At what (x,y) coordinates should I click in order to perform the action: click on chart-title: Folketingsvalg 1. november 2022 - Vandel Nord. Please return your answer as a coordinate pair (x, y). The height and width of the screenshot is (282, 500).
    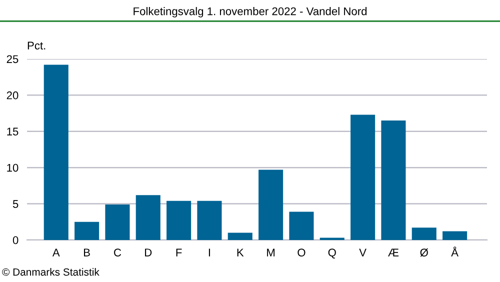
    Looking at the image, I should click on (250, 12).